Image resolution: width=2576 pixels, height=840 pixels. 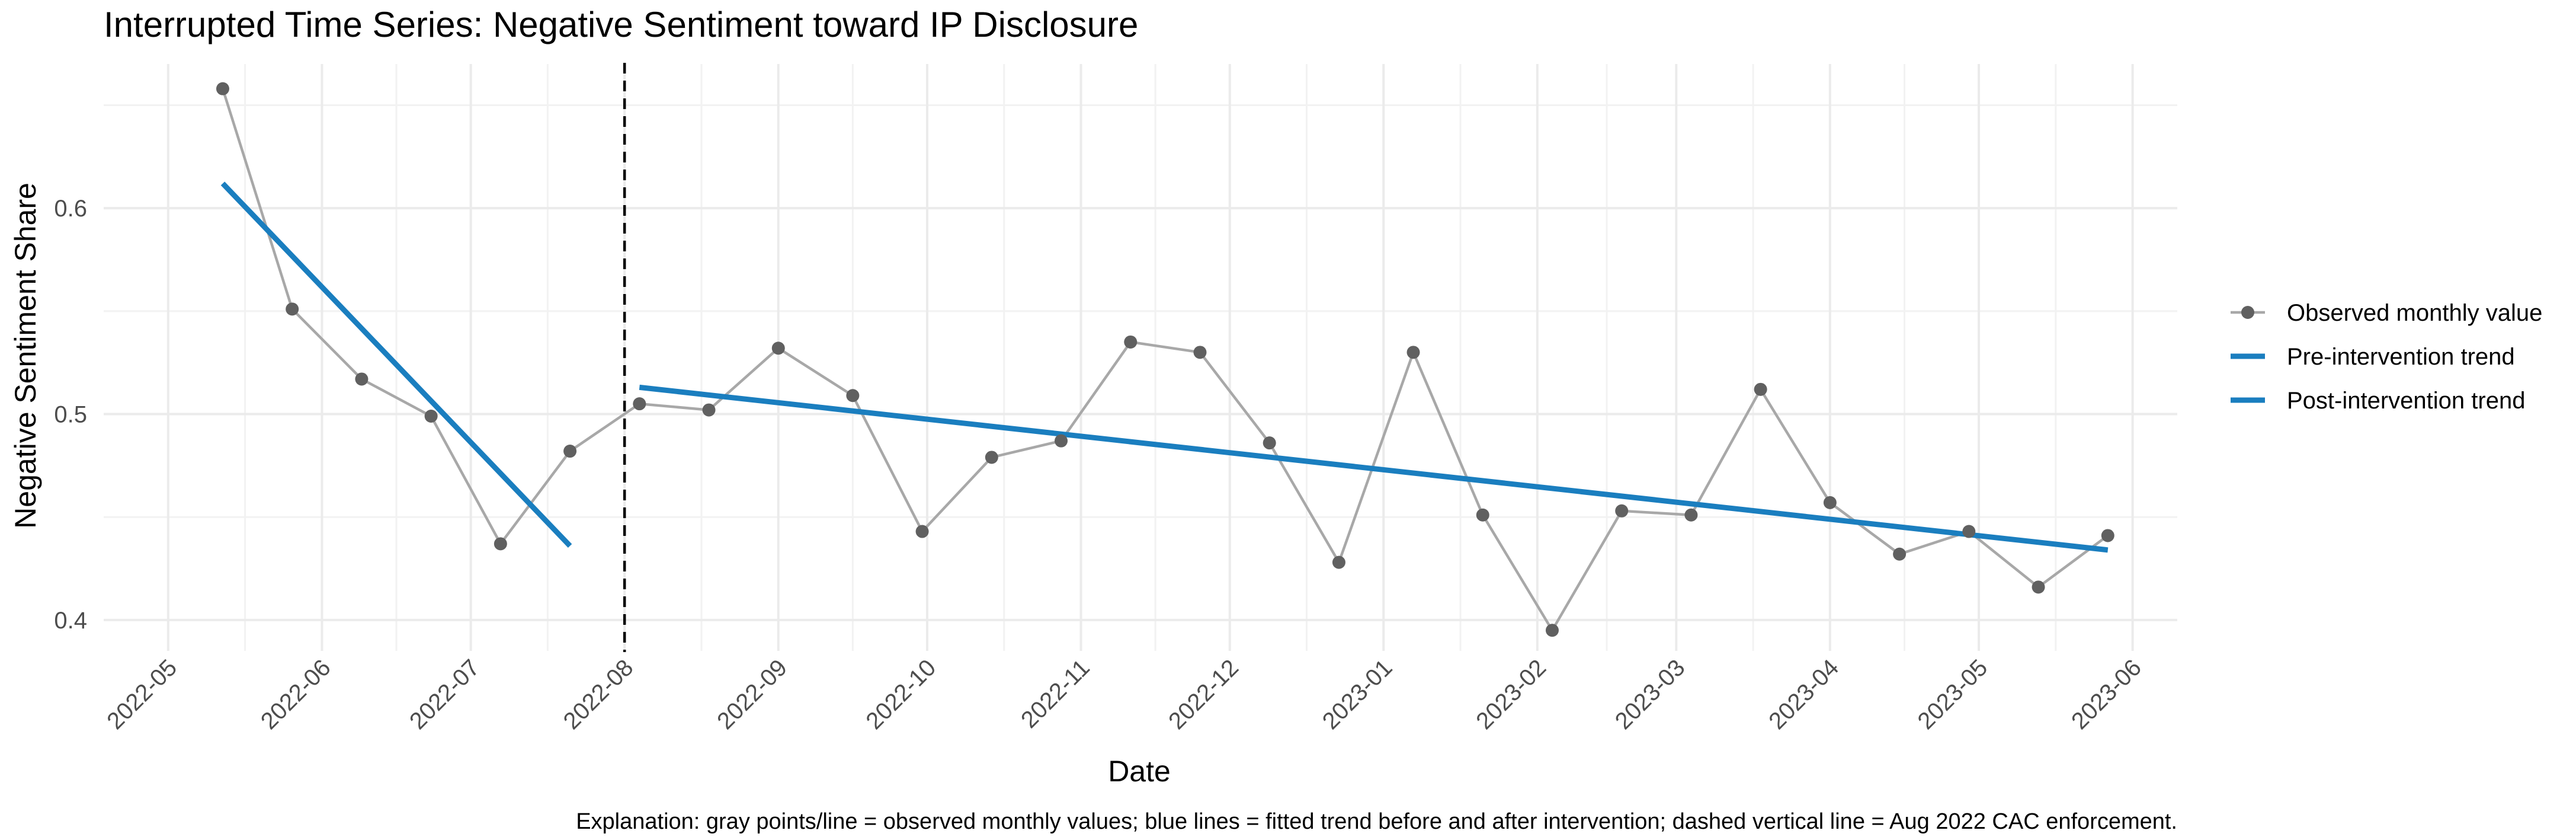 What do you see at coordinates (1374, 468) in the screenshot?
I see `post-intervention-trend-line` at bounding box center [1374, 468].